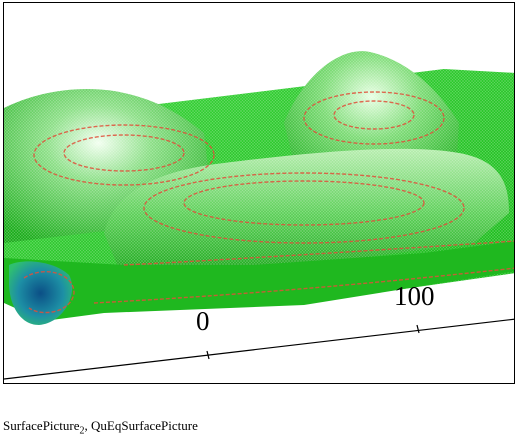 The width and height of the screenshot is (518, 440). Describe the element at coordinates (414, 296) in the screenshot. I see `tick-label-100: 100` at that location.